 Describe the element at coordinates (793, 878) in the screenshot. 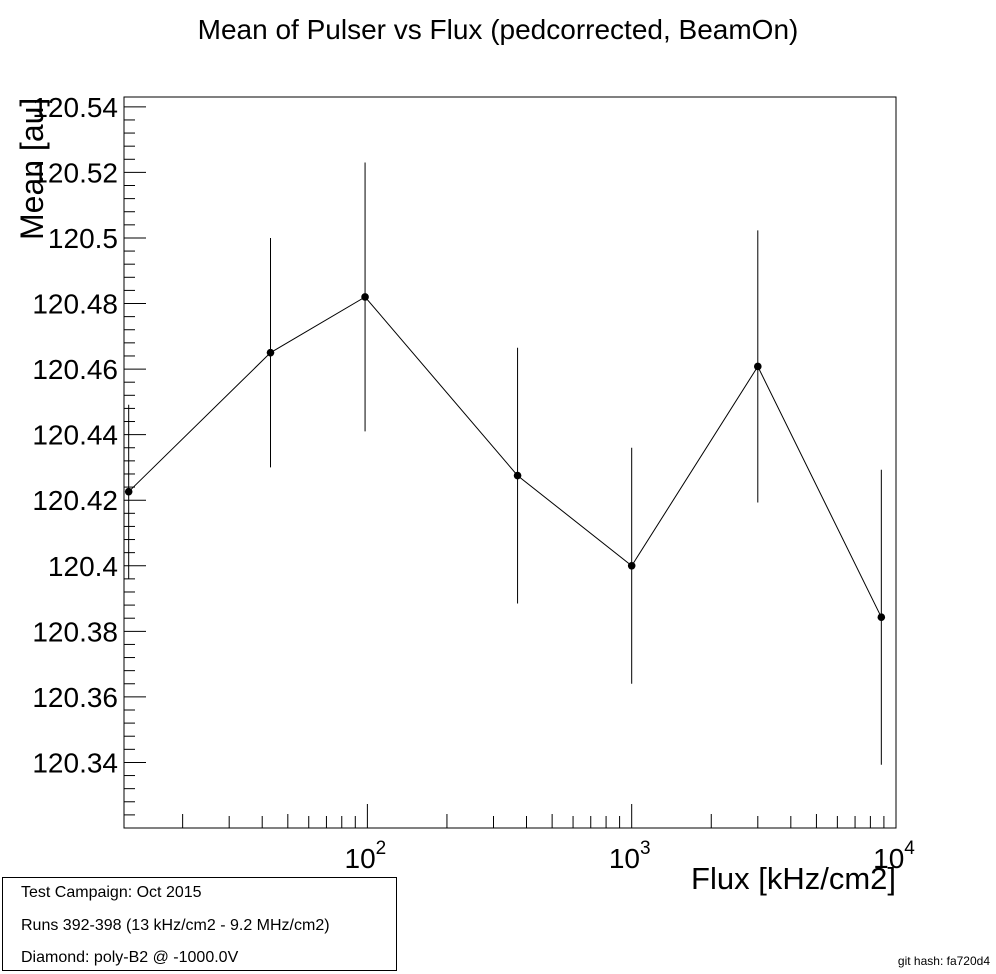

I see `x-axis-label: Flux [kHz/cm2]` at that location.